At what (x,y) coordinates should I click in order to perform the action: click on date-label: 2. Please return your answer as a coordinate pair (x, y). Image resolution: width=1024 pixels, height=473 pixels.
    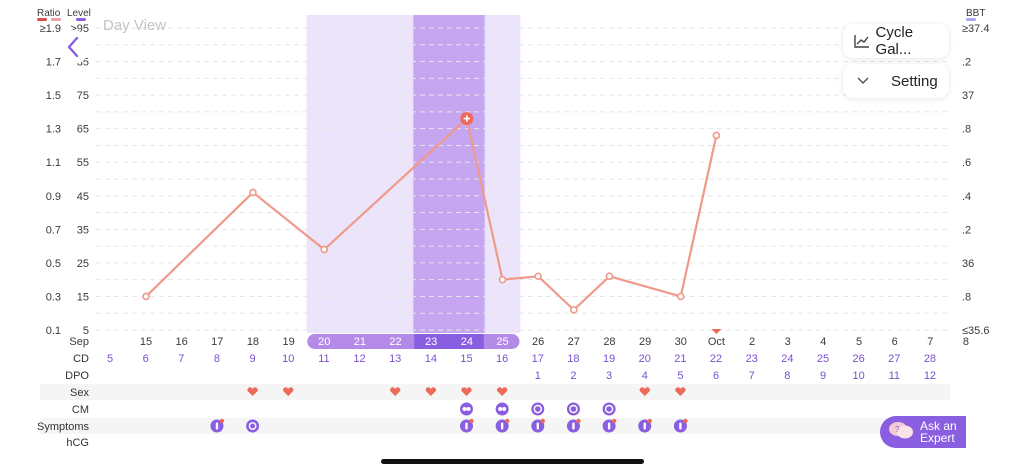
    Looking at the image, I should click on (752, 342).